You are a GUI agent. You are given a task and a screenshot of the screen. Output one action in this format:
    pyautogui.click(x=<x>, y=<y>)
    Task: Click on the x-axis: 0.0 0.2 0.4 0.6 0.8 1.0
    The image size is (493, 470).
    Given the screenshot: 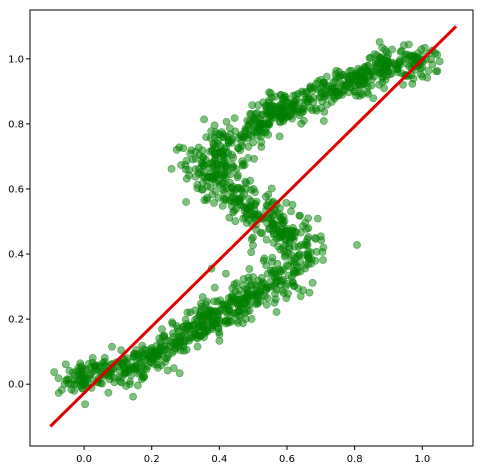 What is the action you would take?
    pyautogui.click(x=253, y=455)
    